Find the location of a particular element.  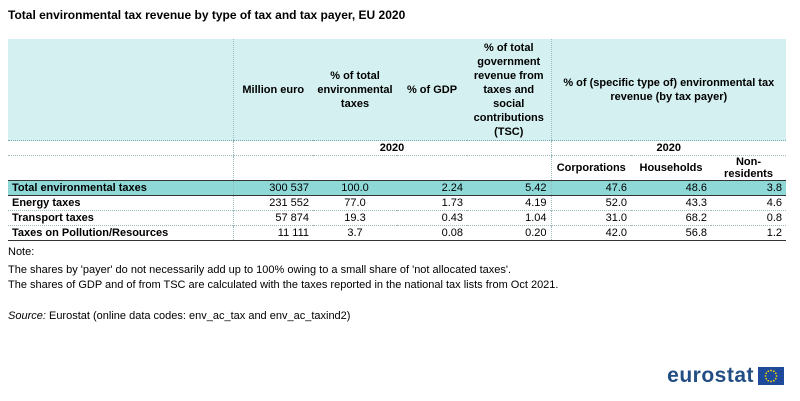

header-blank is located at coordinates (120, 90).